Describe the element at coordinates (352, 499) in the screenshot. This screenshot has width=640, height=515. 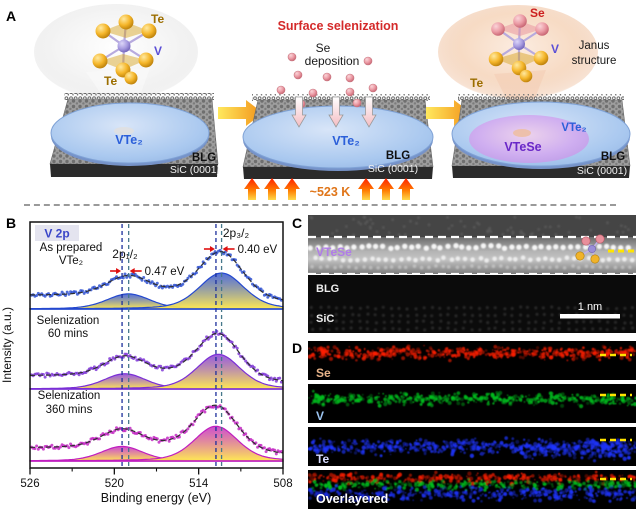
I see `eds-map-label: Overlayered` at that location.